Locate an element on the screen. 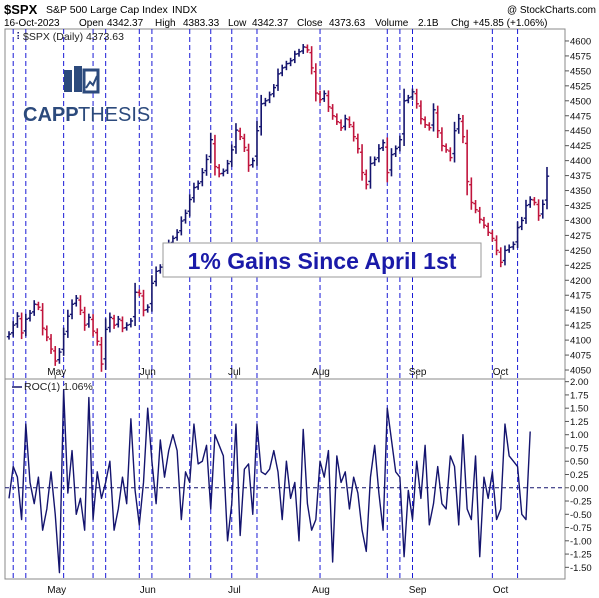 The image size is (599, 598). price-y-tick-label: 4525 is located at coordinates (580, 86).